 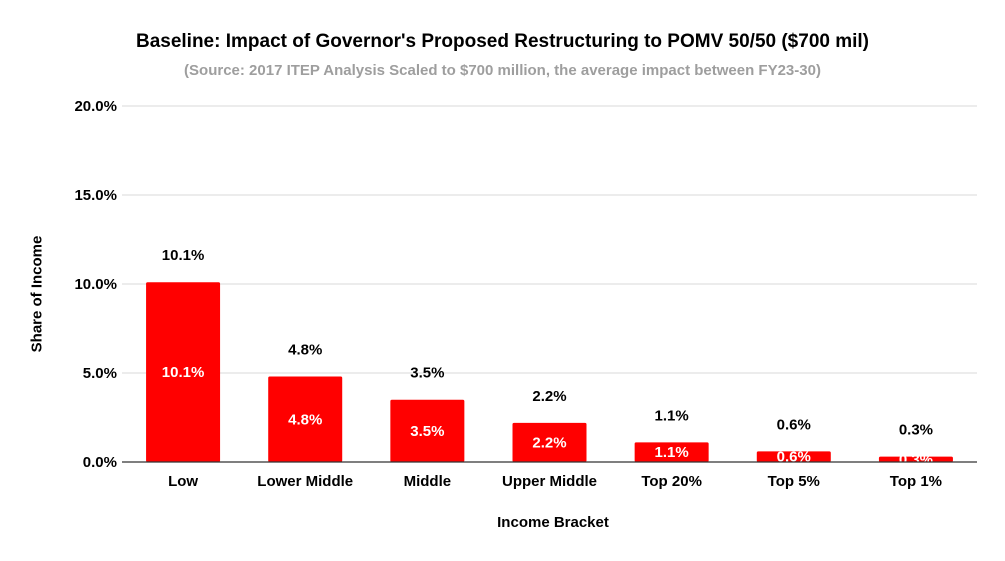 What do you see at coordinates (671, 481) in the screenshot?
I see `x-tick-label: Top 20%` at bounding box center [671, 481].